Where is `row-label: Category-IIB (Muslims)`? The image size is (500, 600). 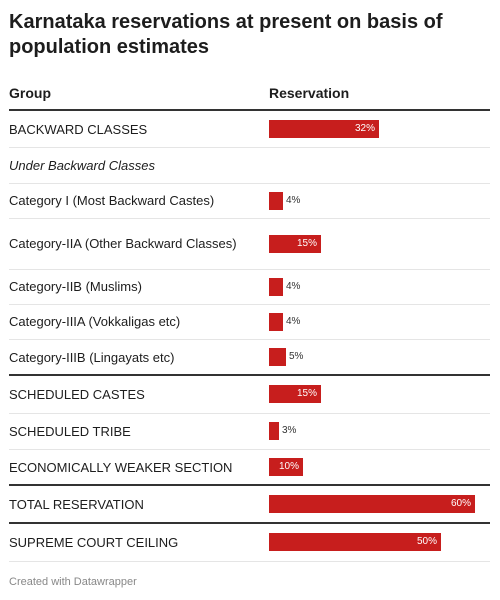
row-label: Category-IIB (Muslims) is located at coordinates (75, 286).